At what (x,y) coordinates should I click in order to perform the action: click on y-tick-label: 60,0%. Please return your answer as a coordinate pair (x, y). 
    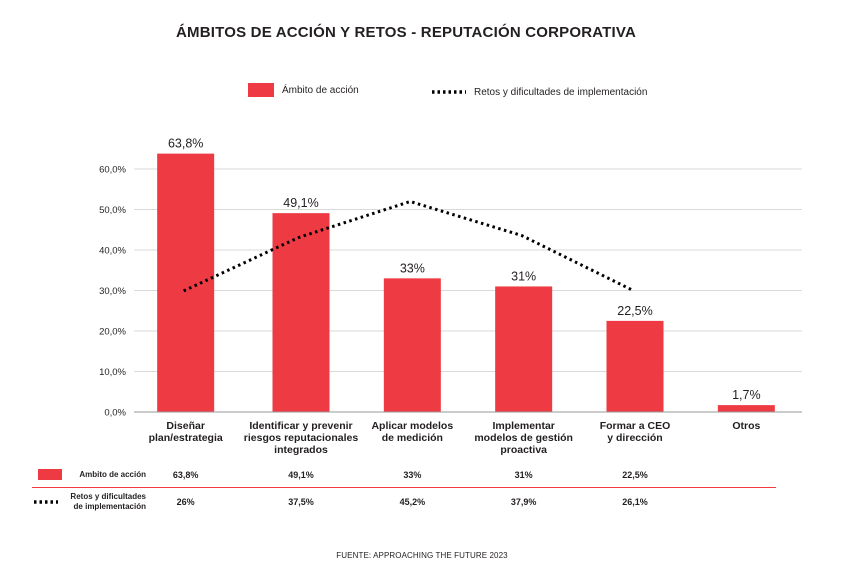
    Looking at the image, I should click on (112, 170).